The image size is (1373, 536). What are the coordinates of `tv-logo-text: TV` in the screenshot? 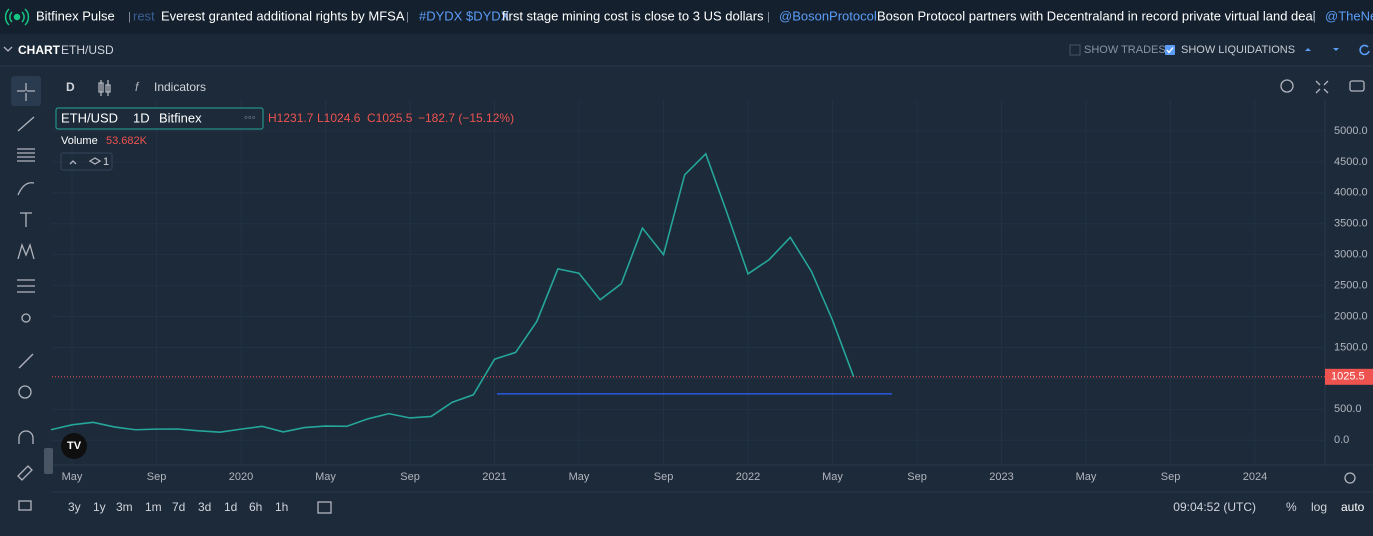 It's located at (74, 446).